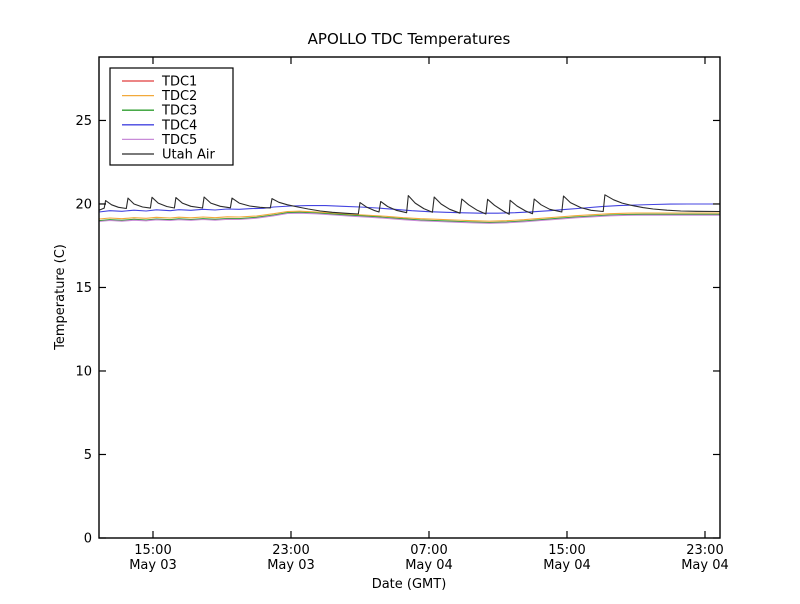 The width and height of the screenshot is (800, 604). Describe the element at coordinates (83, 204) in the screenshot. I see `y-tick-label: 20` at that location.